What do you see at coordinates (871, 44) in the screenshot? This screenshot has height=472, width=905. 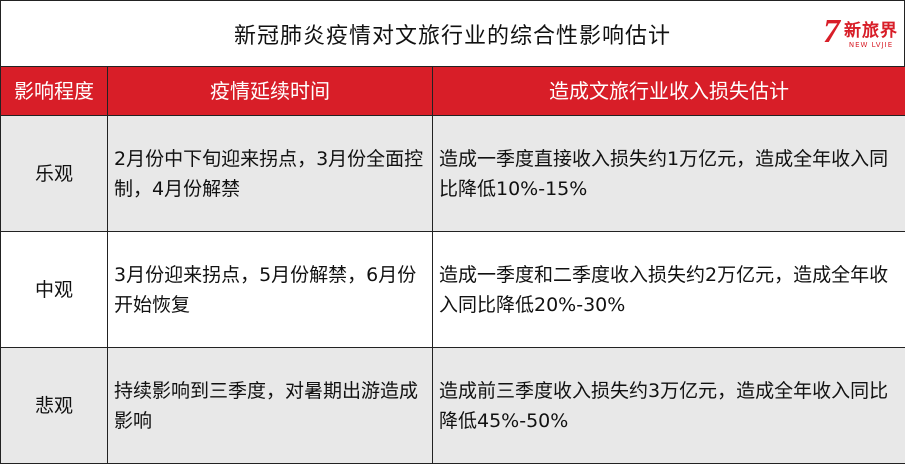 I see `logo-en: NEW LVJIE` at bounding box center [871, 44].